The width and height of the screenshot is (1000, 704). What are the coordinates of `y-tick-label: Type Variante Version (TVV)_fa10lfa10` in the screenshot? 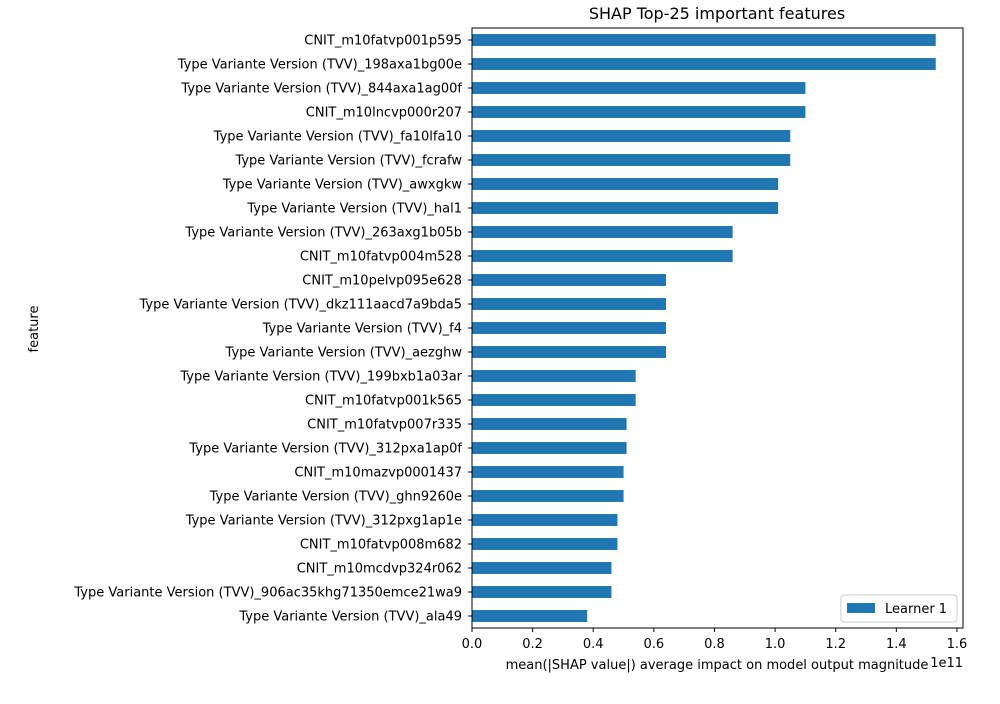 It's located at (337, 137).